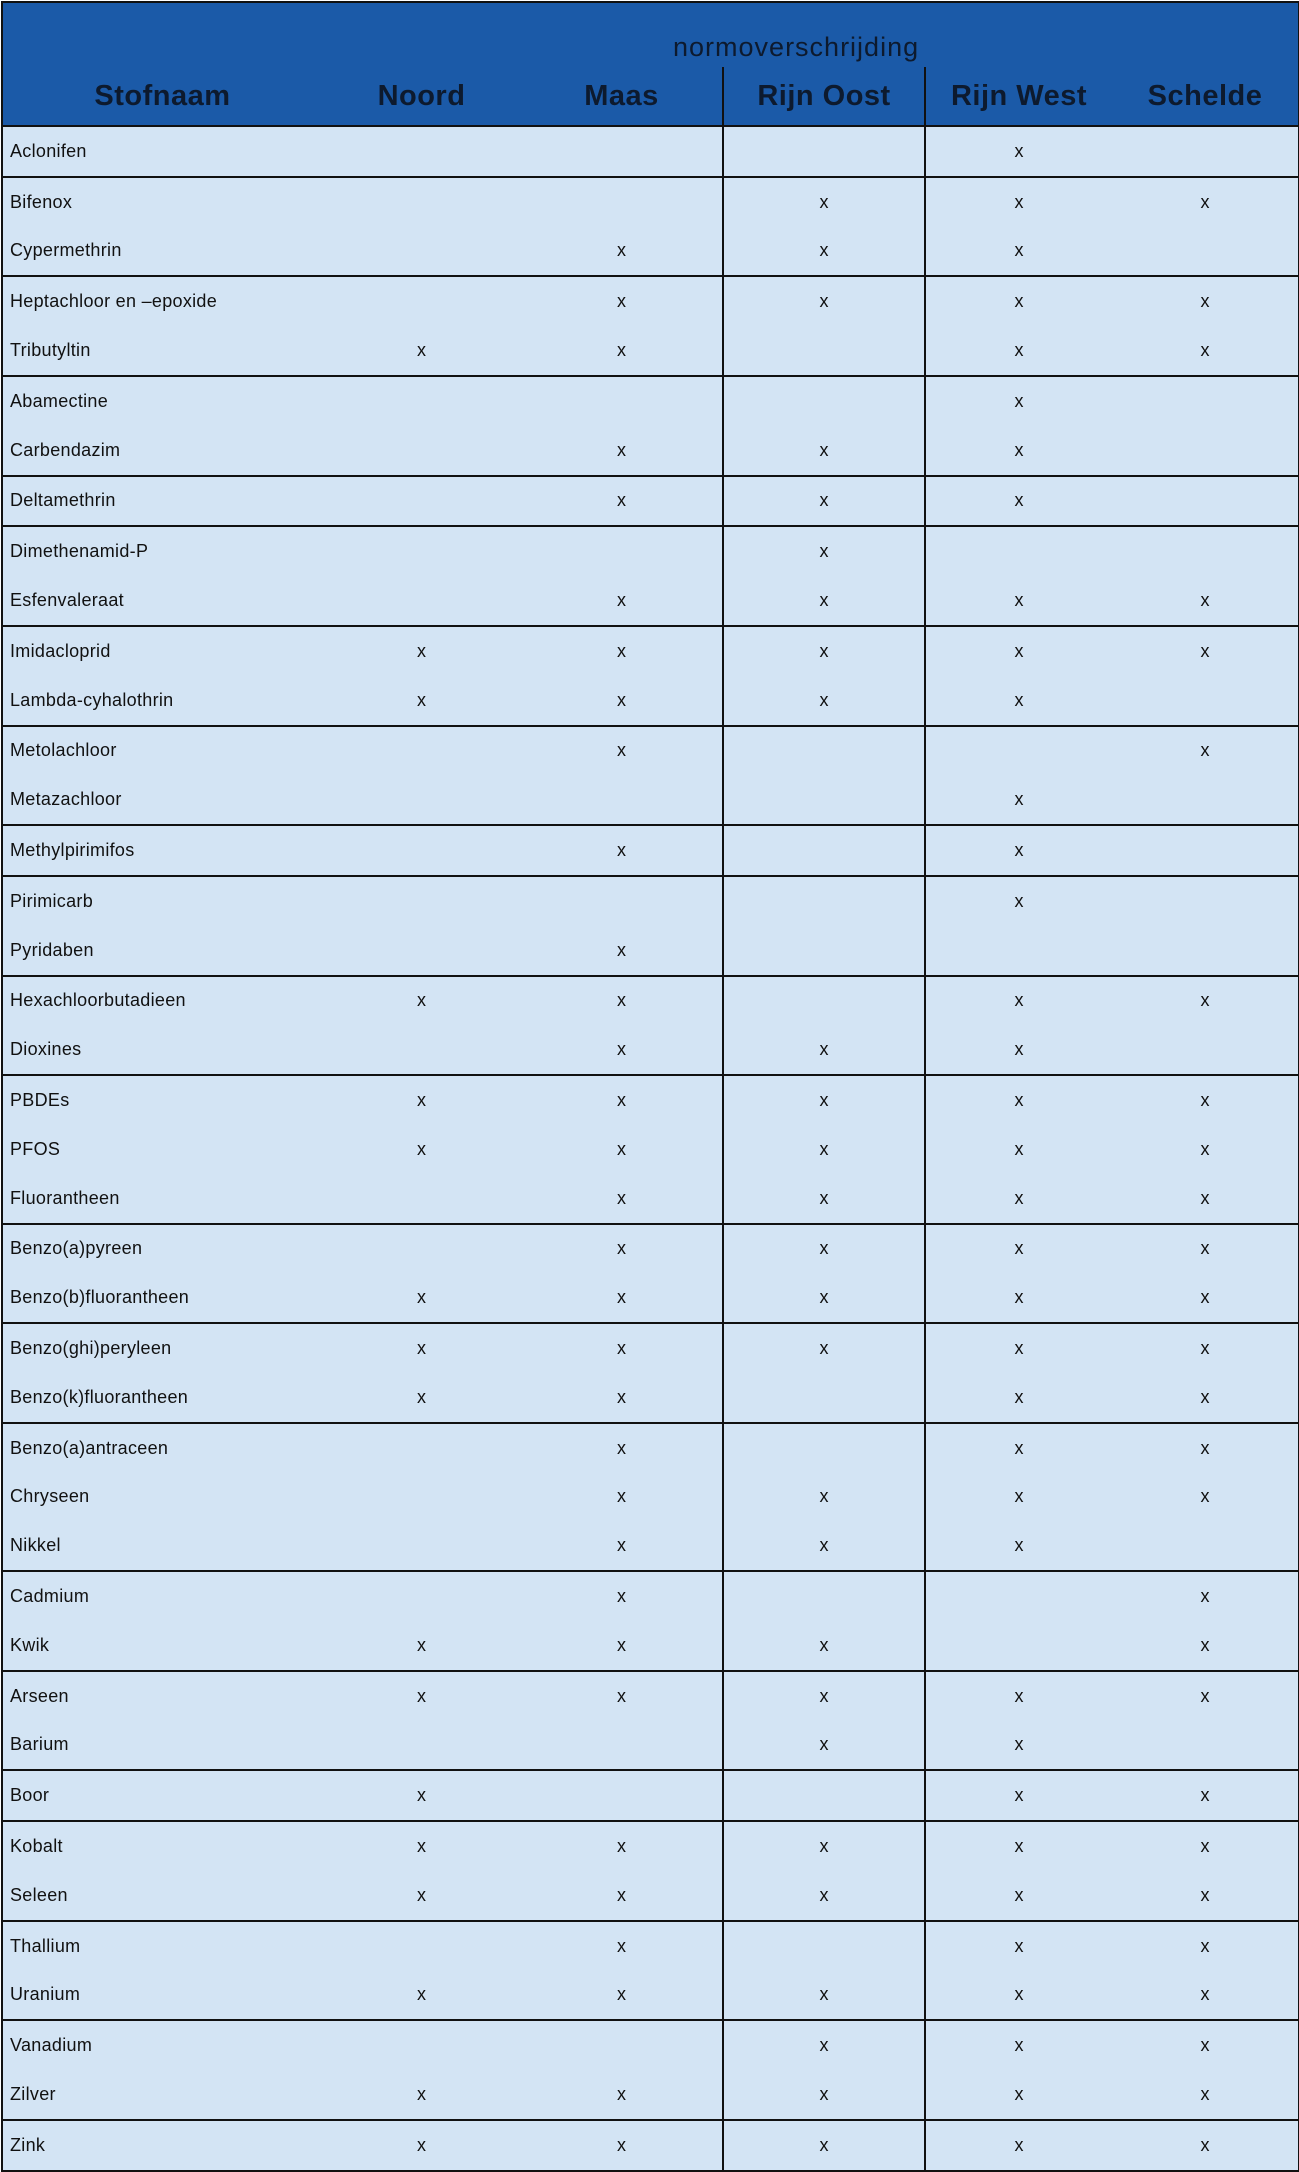 This screenshot has height=2172, width=1299. What do you see at coordinates (162, 1149) in the screenshot?
I see `substance-name: PFOS` at bounding box center [162, 1149].